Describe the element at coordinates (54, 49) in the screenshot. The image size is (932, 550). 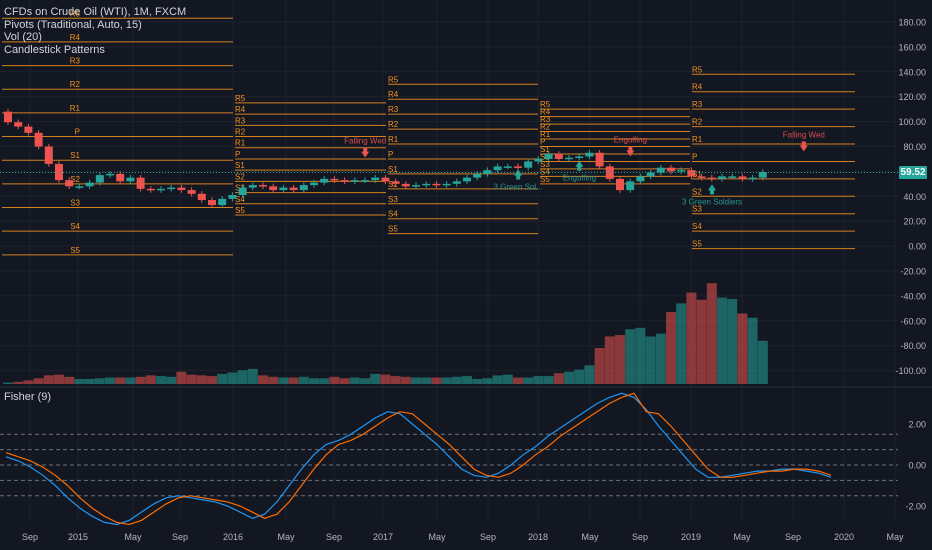
I see `candlestick-patterns-label: Candlestick Patterns` at that location.